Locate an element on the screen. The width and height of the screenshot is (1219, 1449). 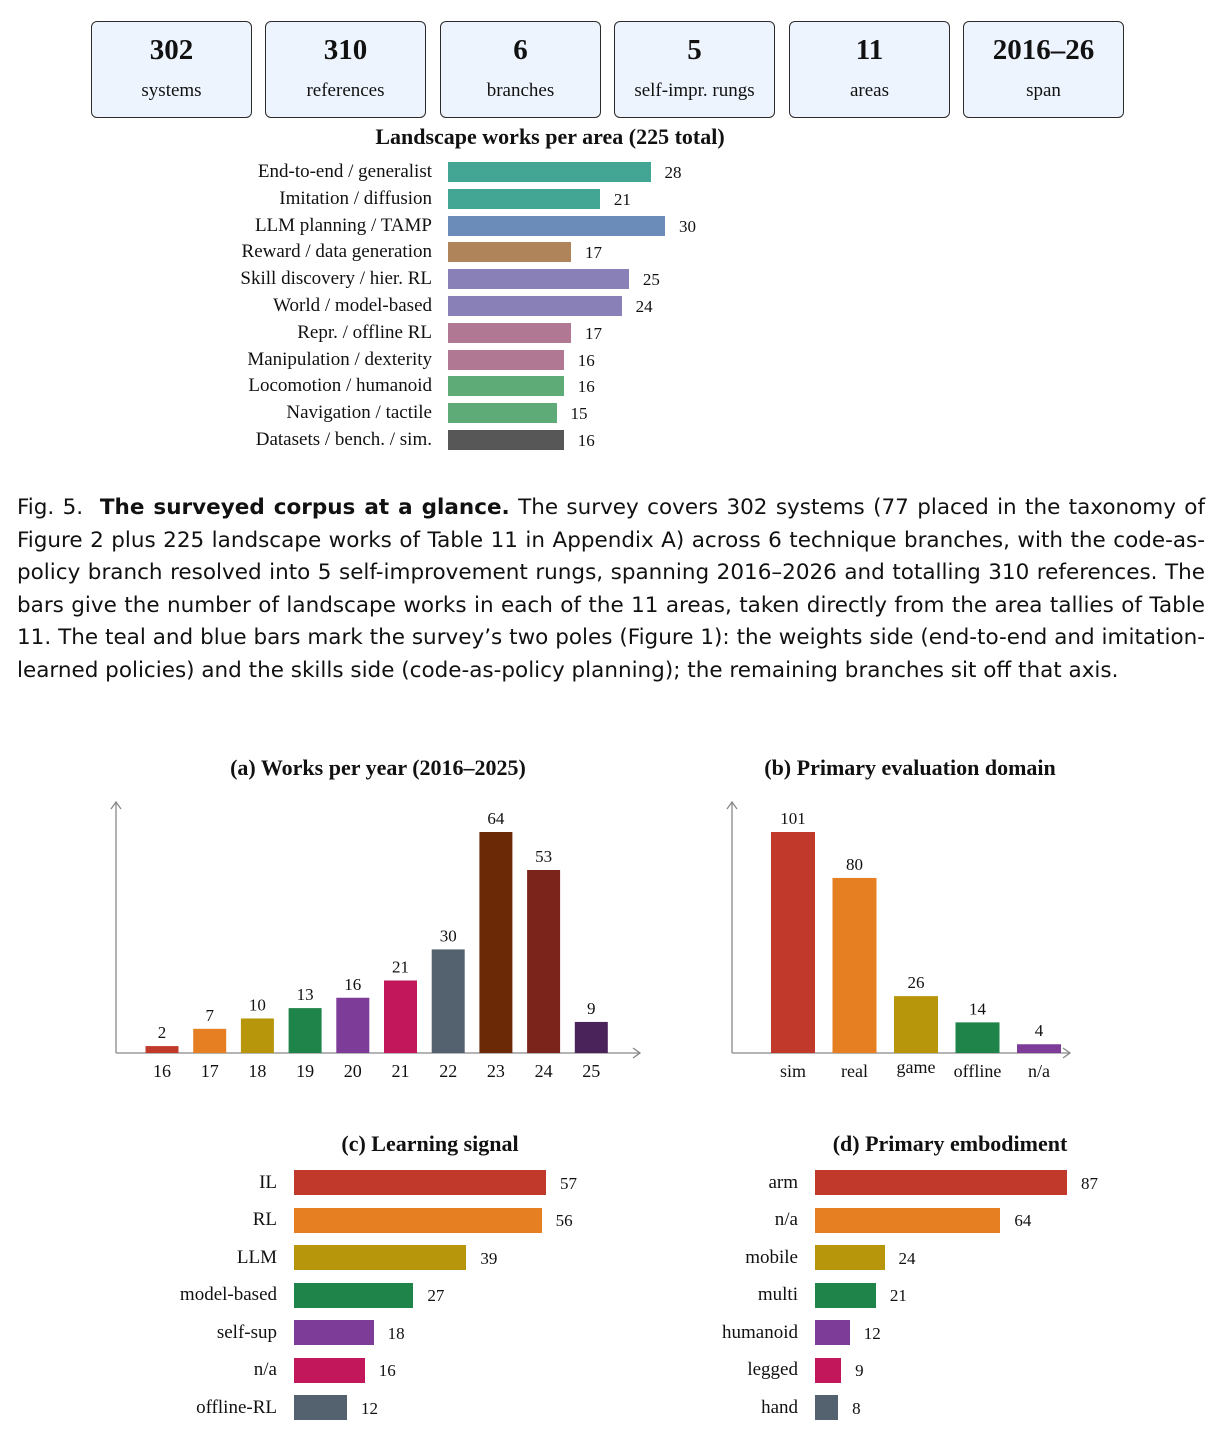
tick-label: 20 is located at coordinates (353, 1071).